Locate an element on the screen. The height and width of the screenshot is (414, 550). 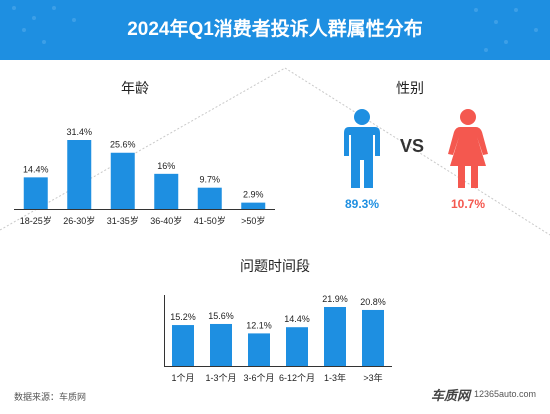
female-percentage: 10.7% is located at coordinates (468, 204).